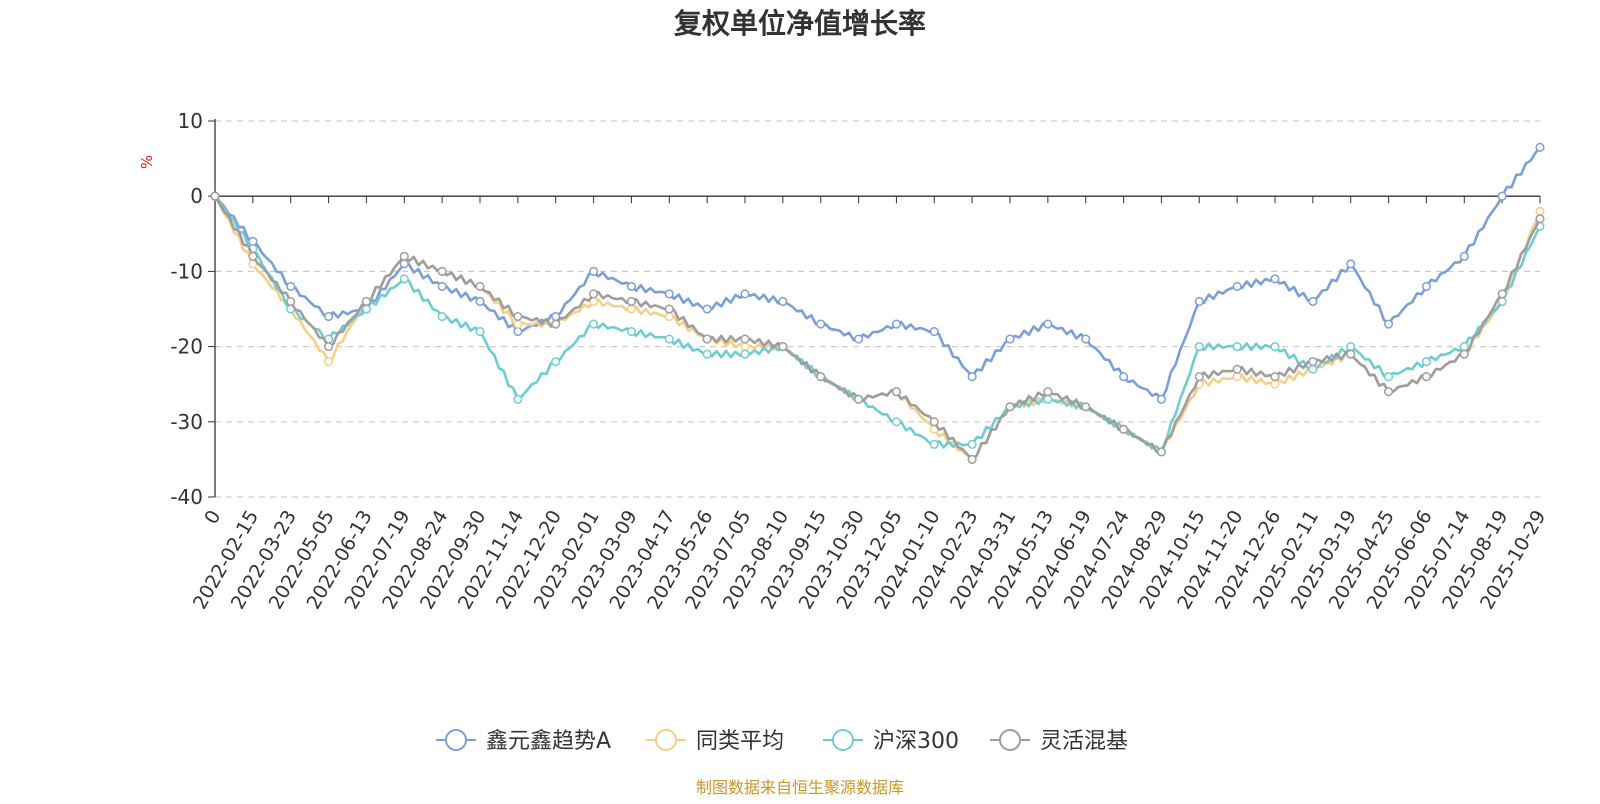  What do you see at coordinates (147, 162) in the screenshot?
I see `y-axis-unit-label: %` at bounding box center [147, 162].